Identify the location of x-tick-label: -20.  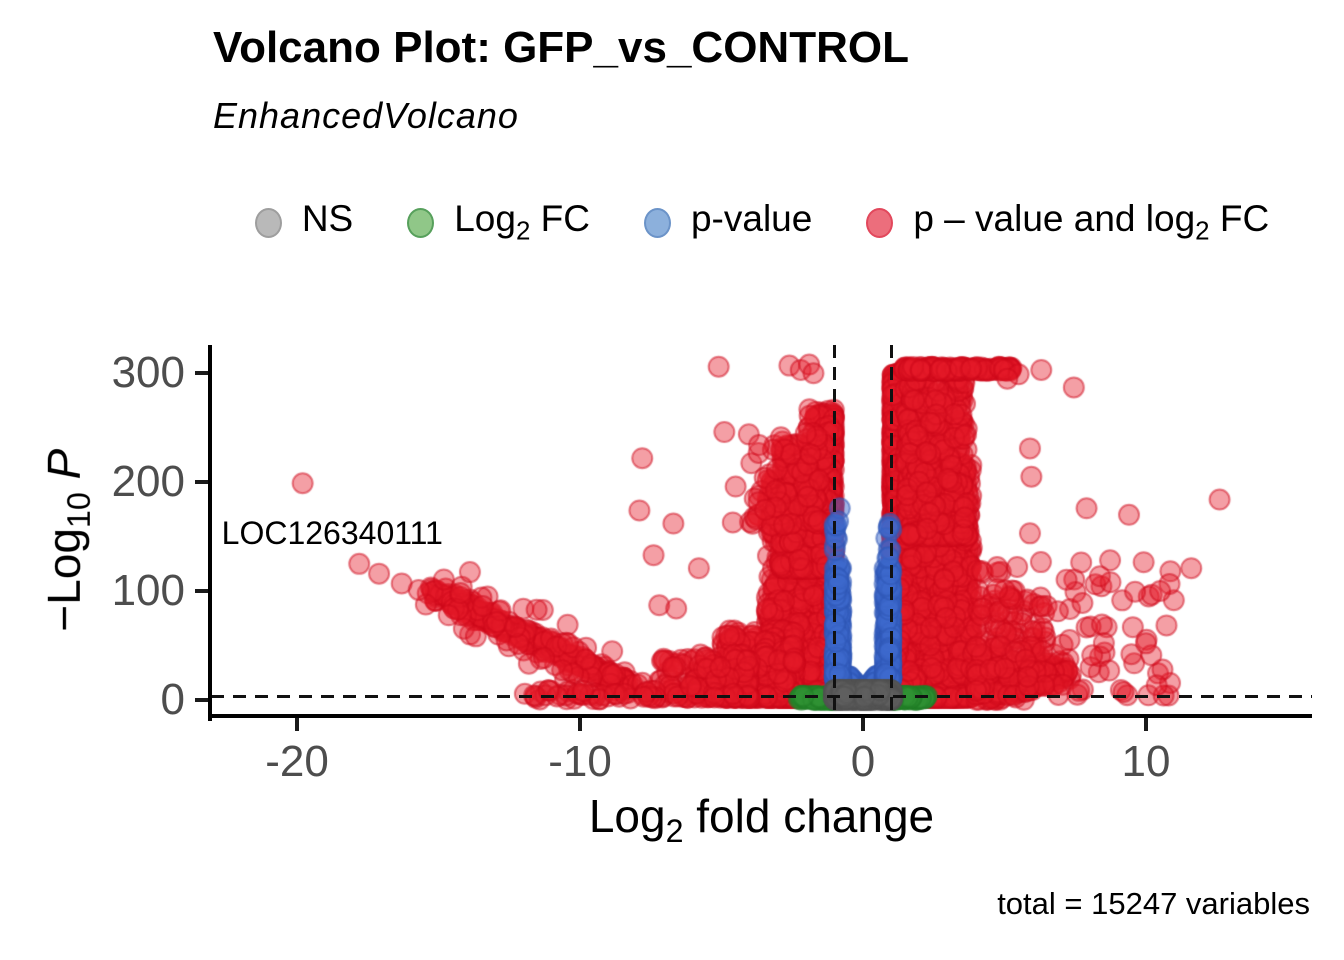
(297, 761).